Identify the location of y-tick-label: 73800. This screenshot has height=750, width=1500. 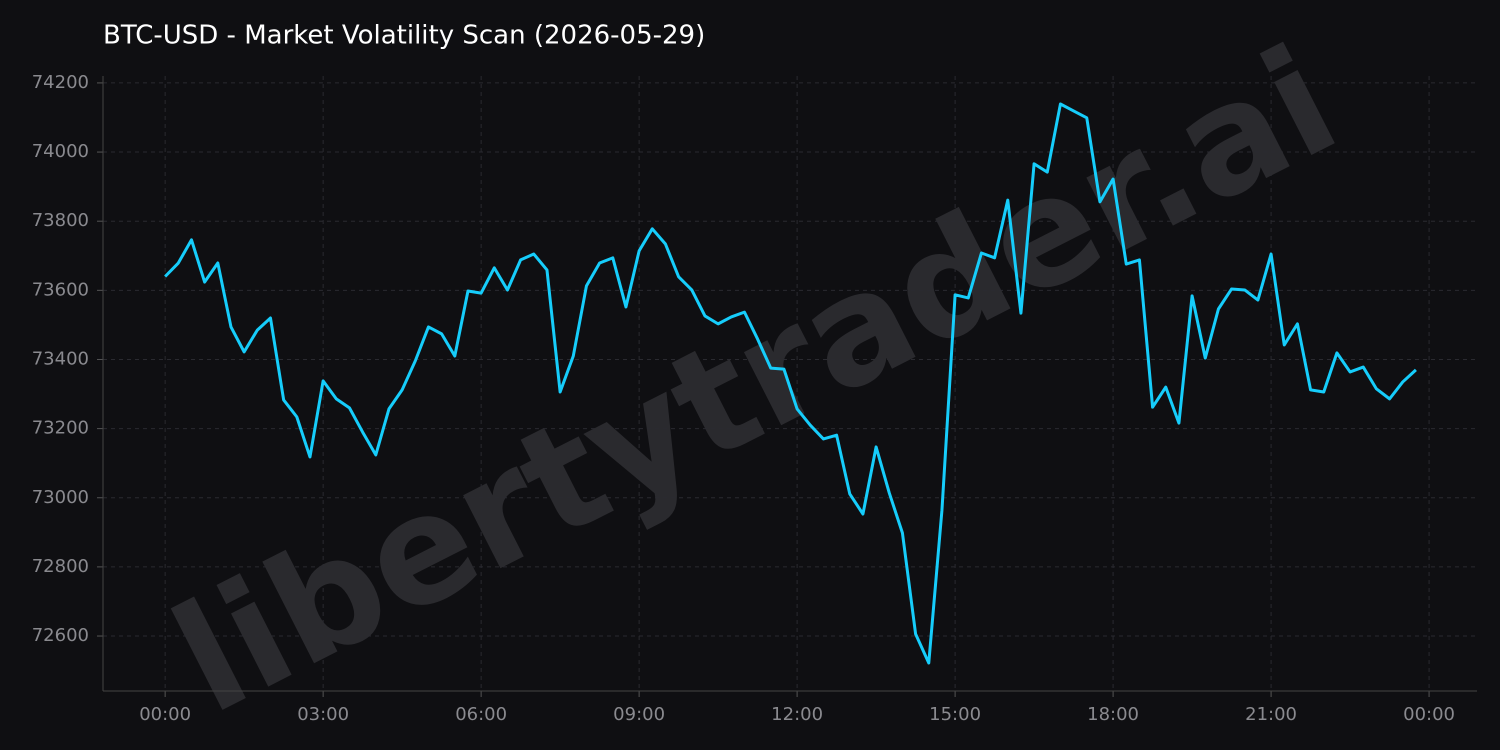
(60, 220).